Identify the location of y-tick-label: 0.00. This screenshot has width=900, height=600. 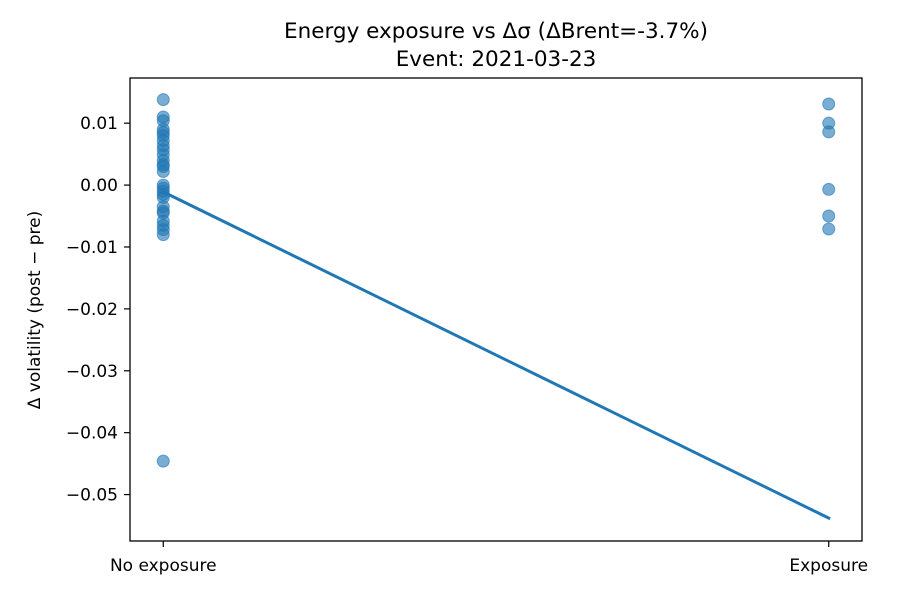
(99, 186).